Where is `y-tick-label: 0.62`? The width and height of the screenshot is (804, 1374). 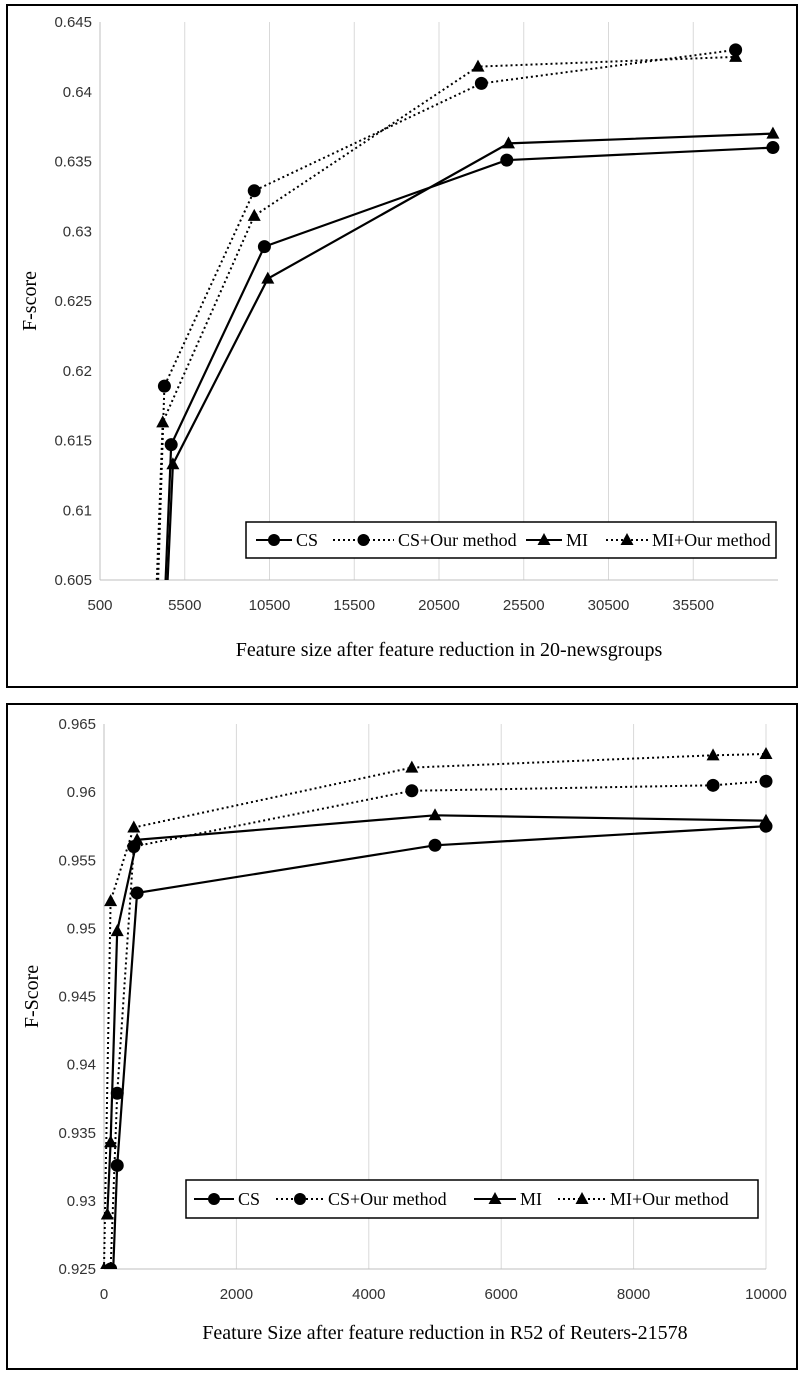
y-tick-label: 0.62 is located at coordinates (77, 371).